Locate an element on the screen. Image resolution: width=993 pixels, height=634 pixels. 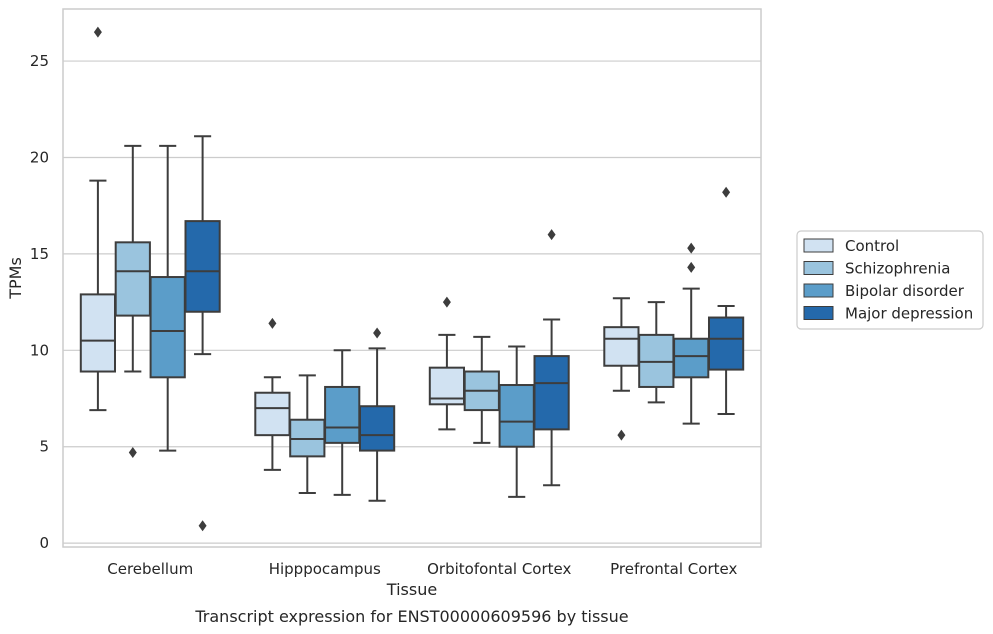
y-tick-label: 0 is located at coordinates (44, 543).